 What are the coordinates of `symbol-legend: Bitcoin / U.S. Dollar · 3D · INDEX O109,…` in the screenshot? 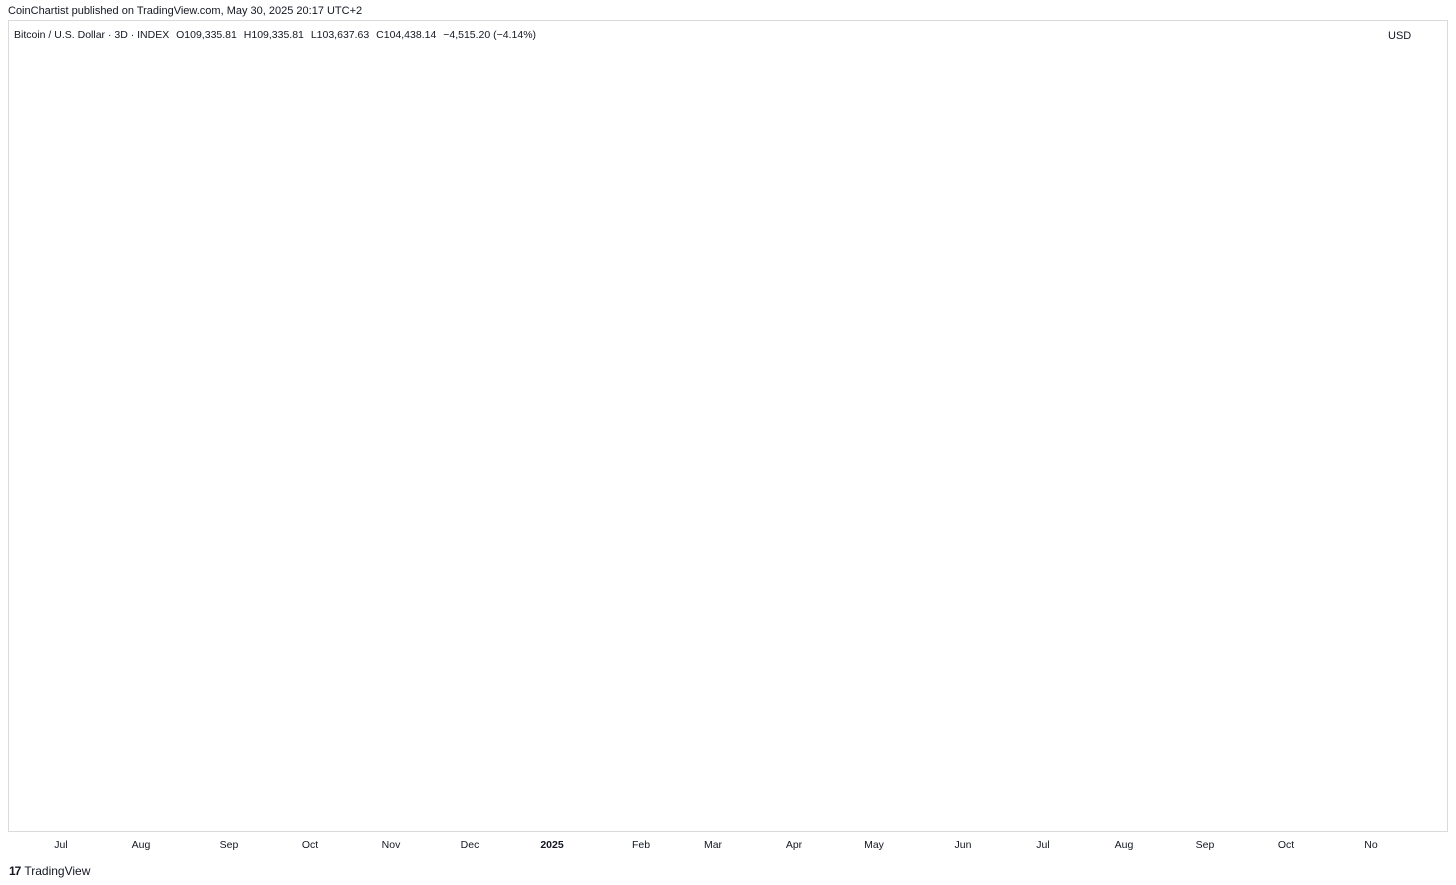 It's located at (277, 35).